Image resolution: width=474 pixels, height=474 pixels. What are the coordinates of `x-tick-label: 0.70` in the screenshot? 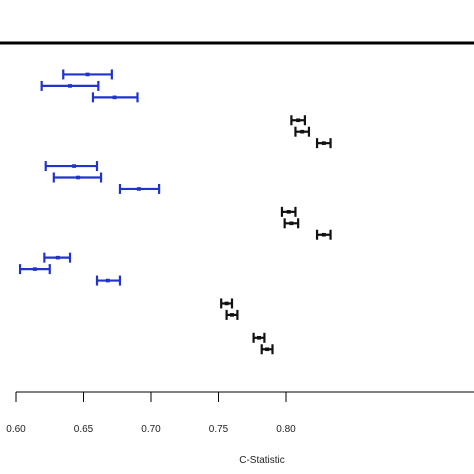 It's located at (151, 429).